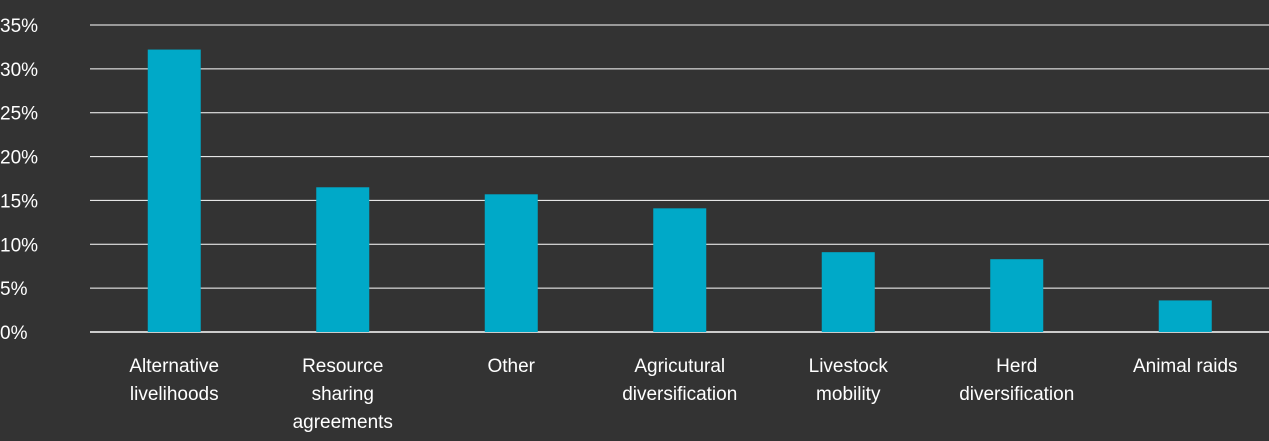 The width and height of the screenshot is (1269, 441). What do you see at coordinates (849, 366) in the screenshot?
I see `x-tick-label-line: Livestock` at bounding box center [849, 366].